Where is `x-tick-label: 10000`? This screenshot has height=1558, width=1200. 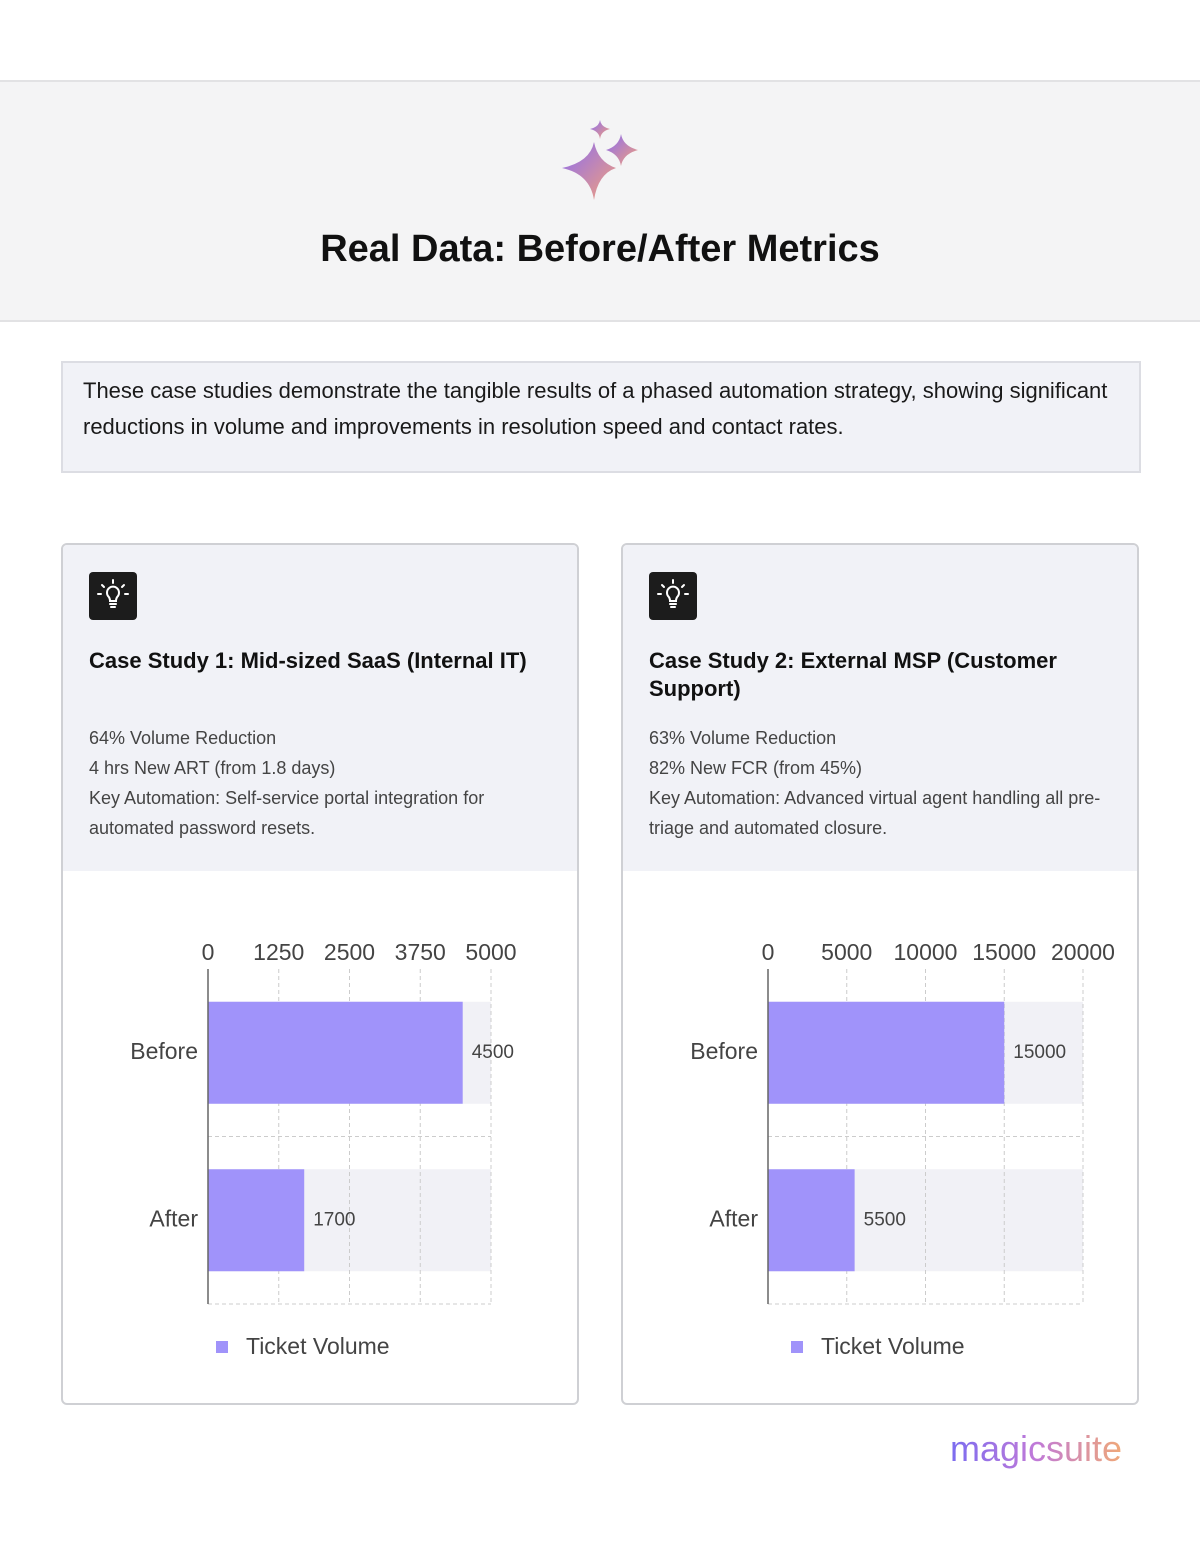 x-tick-label: 10000 is located at coordinates (926, 952).